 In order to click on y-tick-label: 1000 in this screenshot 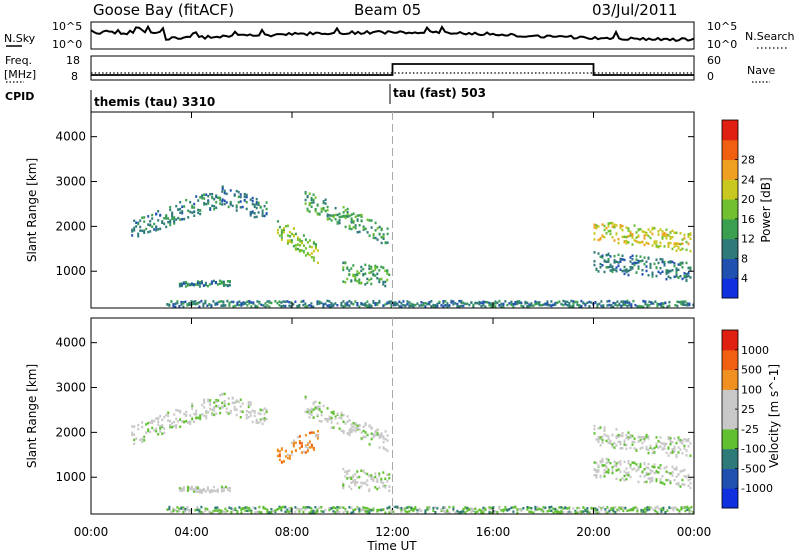, I will do `click(70, 271)`.